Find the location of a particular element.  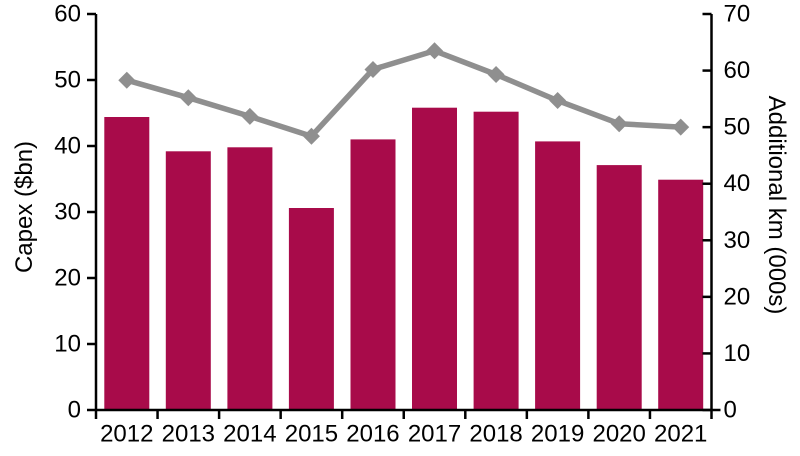

right-tick-label-50: 50 is located at coordinates (737, 127).